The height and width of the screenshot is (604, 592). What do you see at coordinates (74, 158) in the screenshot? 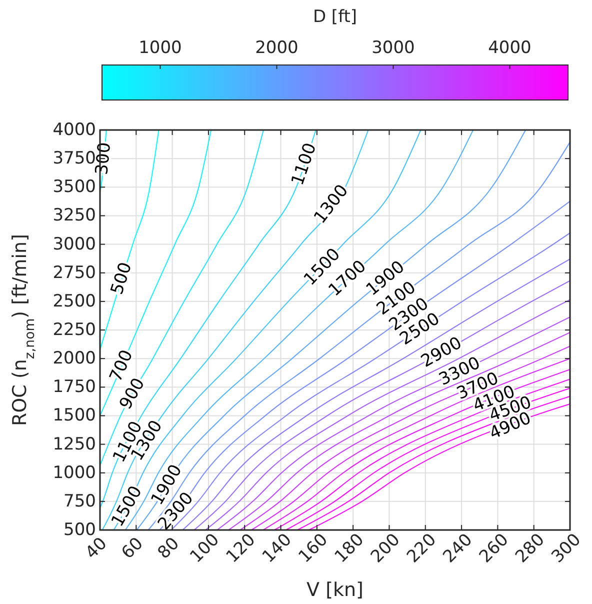
I see `y-tick-label: 3750` at bounding box center [74, 158].